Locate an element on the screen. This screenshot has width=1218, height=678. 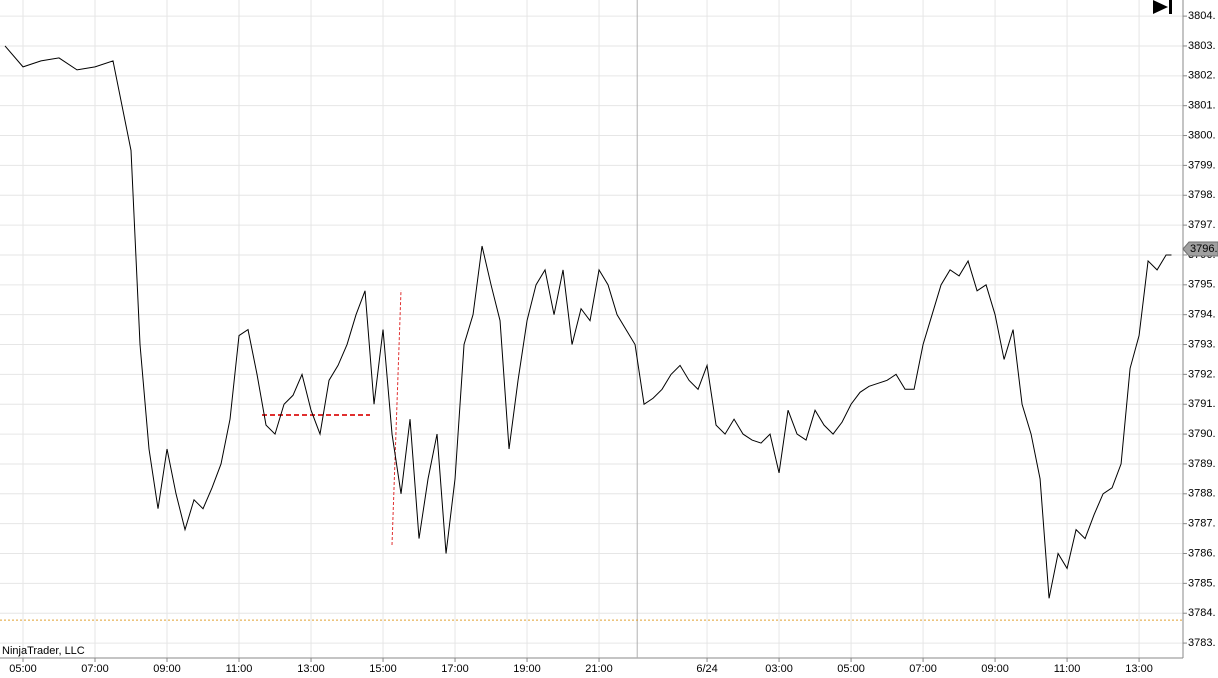
x-tick-label: 15:00 is located at coordinates (383, 669).